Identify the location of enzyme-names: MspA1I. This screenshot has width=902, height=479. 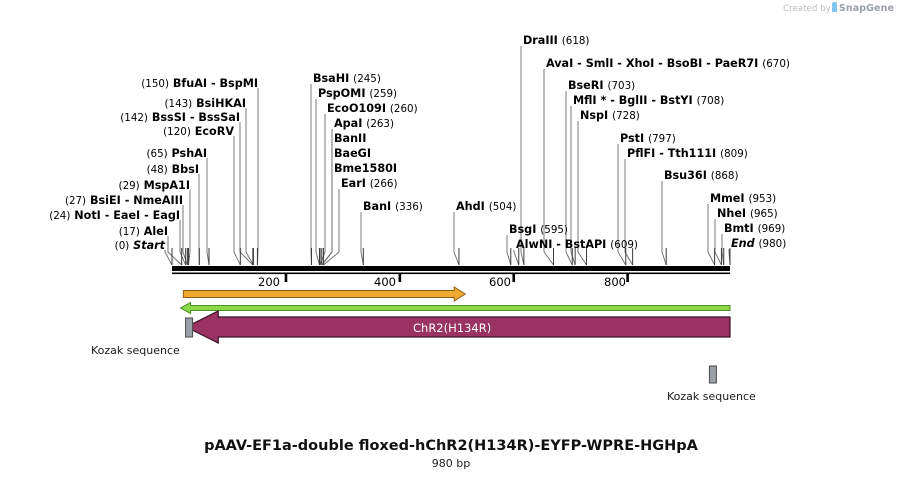
(166, 185).